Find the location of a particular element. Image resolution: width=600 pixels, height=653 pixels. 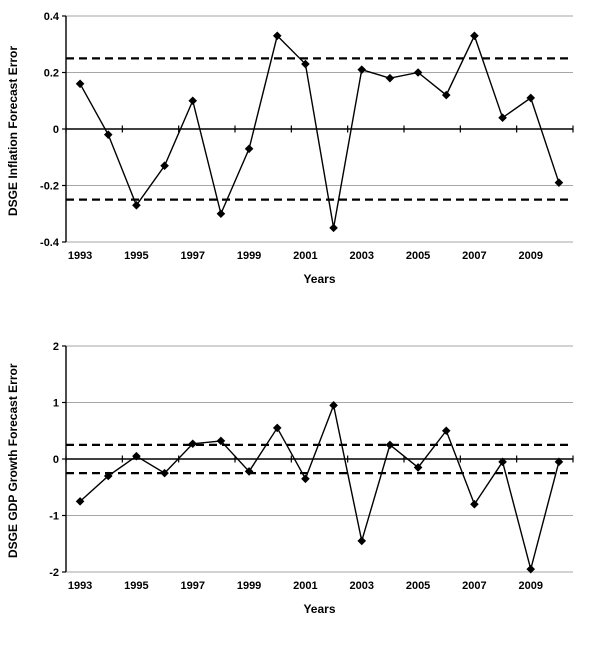

y-tick-label: -1 is located at coordinates (54, 517).